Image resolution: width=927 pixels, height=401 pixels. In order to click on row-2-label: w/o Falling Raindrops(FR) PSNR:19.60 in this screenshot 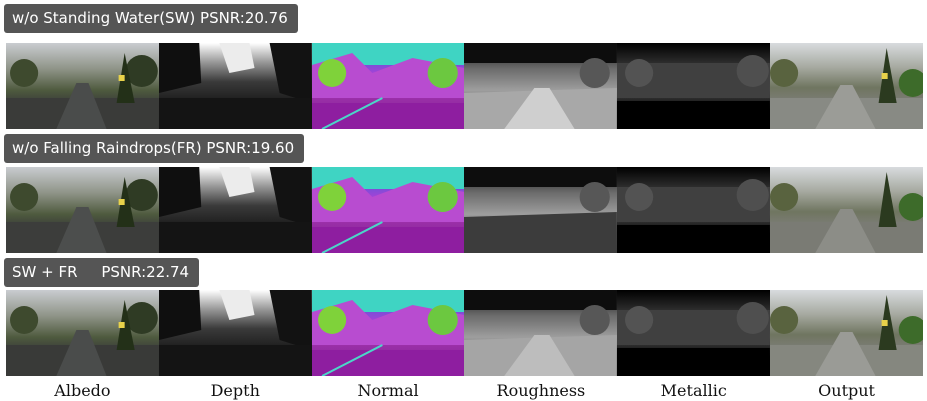, I will do `click(154, 148)`.